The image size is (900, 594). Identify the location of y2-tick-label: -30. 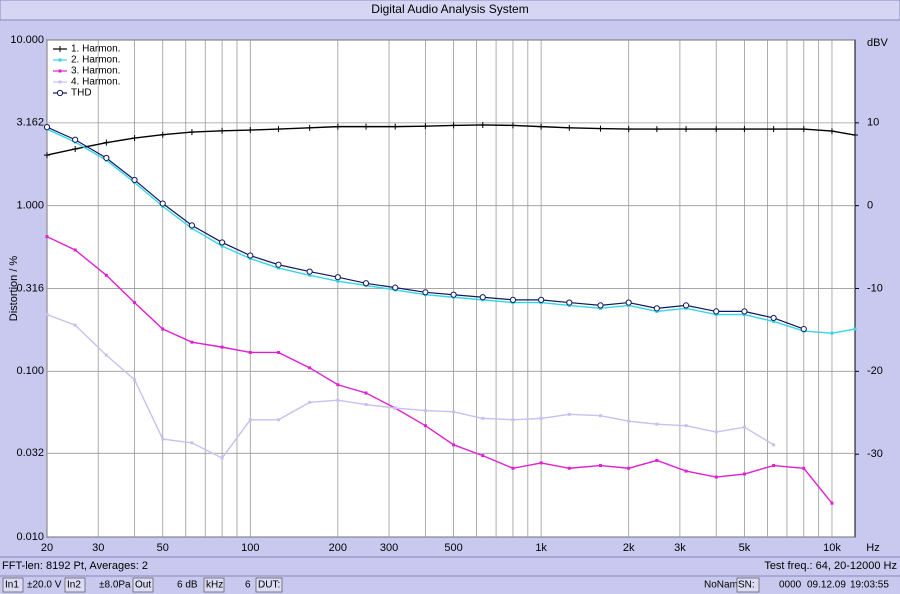
(875, 454).